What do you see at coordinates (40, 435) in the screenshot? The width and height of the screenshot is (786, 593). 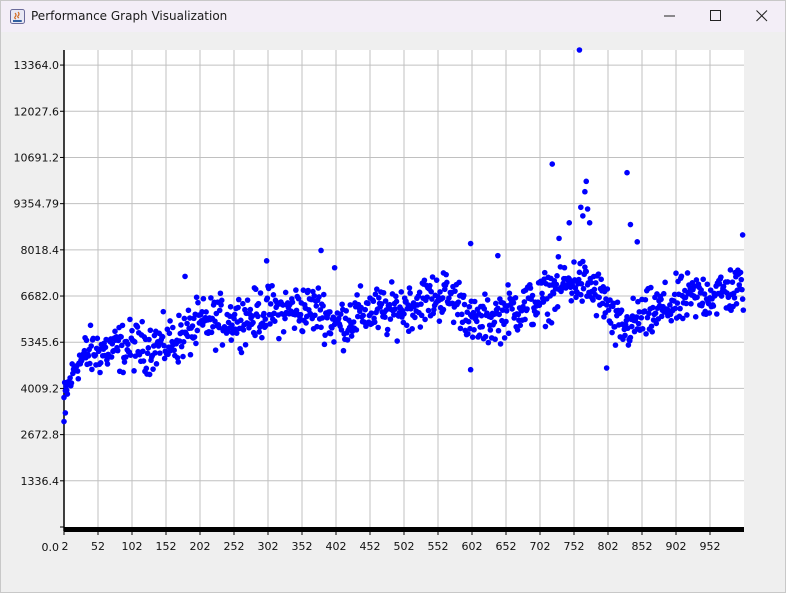 I see `y-tick-label: 2672.8` at bounding box center [40, 435].